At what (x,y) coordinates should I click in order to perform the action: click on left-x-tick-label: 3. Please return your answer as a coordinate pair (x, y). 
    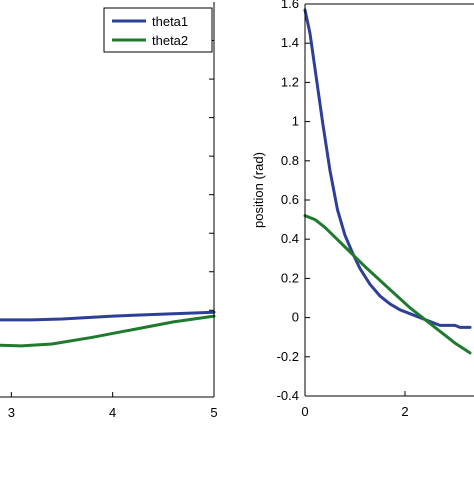
    Looking at the image, I should click on (11, 412).